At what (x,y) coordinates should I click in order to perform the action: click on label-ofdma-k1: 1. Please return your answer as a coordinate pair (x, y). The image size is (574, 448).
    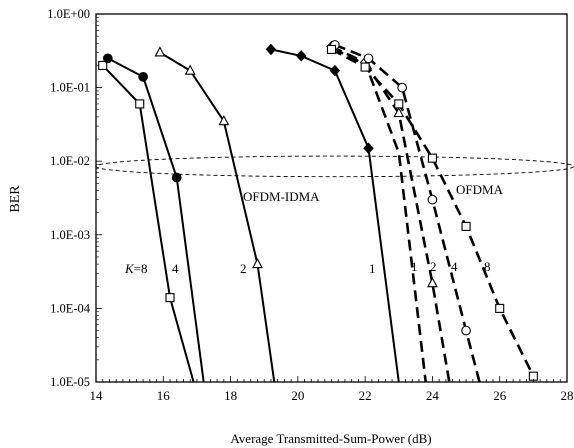
    Looking at the image, I should click on (414, 266).